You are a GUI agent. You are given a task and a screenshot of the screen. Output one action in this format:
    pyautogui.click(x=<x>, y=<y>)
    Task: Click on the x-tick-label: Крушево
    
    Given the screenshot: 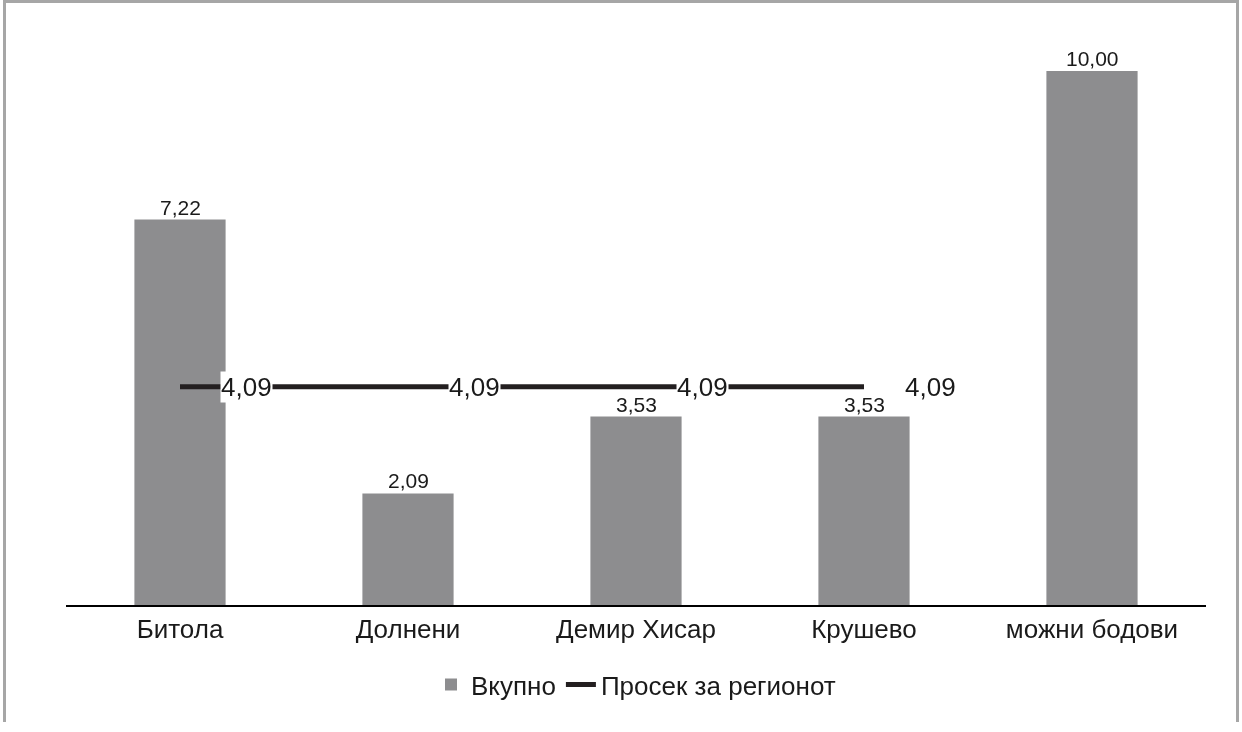 What is the action you would take?
    pyautogui.click(x=864, y=629)
    